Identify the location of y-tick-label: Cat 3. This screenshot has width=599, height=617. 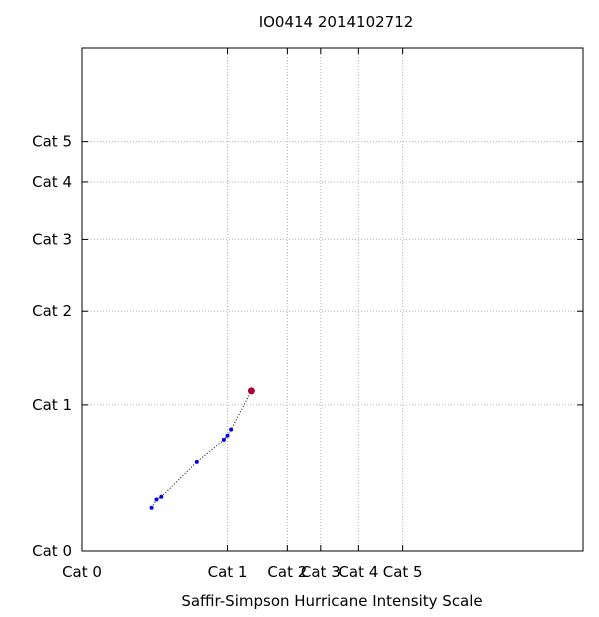
(52, 239).